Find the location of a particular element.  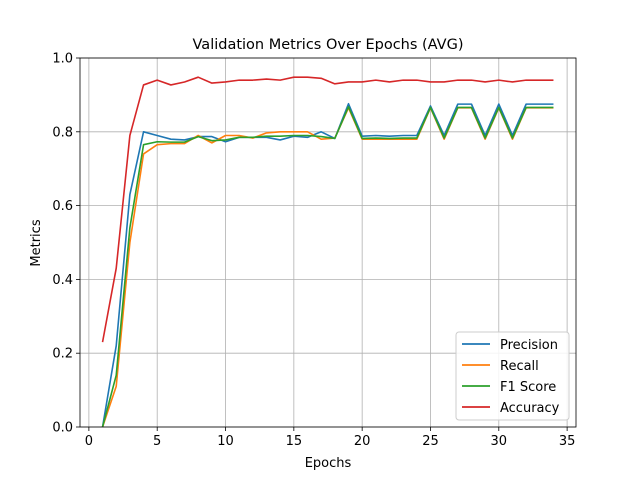

x-tick-label: 5 is located at coordinates (157, 441).